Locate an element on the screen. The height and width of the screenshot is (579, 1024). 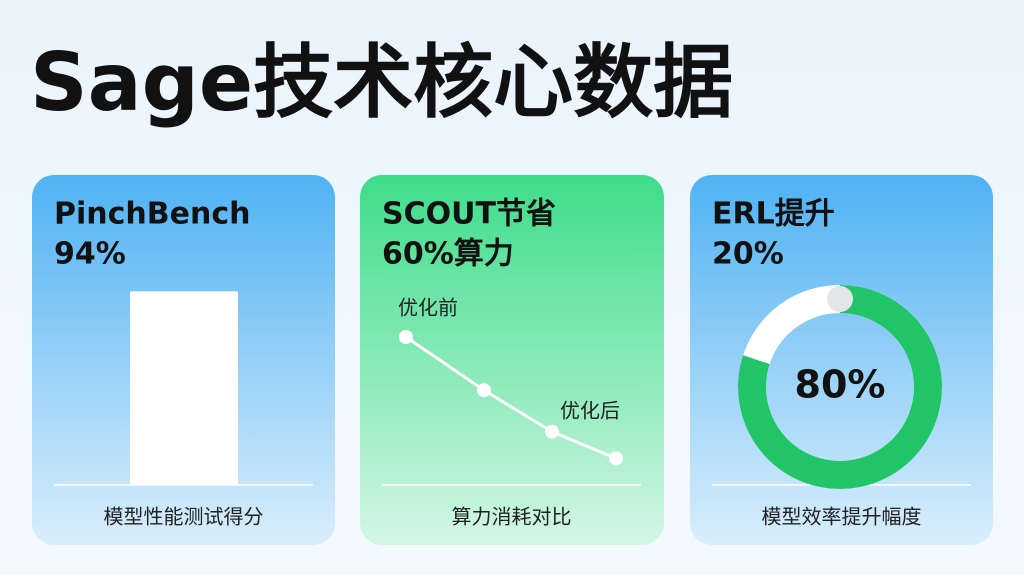
card-title: 60%算力 is located at coordinates (448, 254).